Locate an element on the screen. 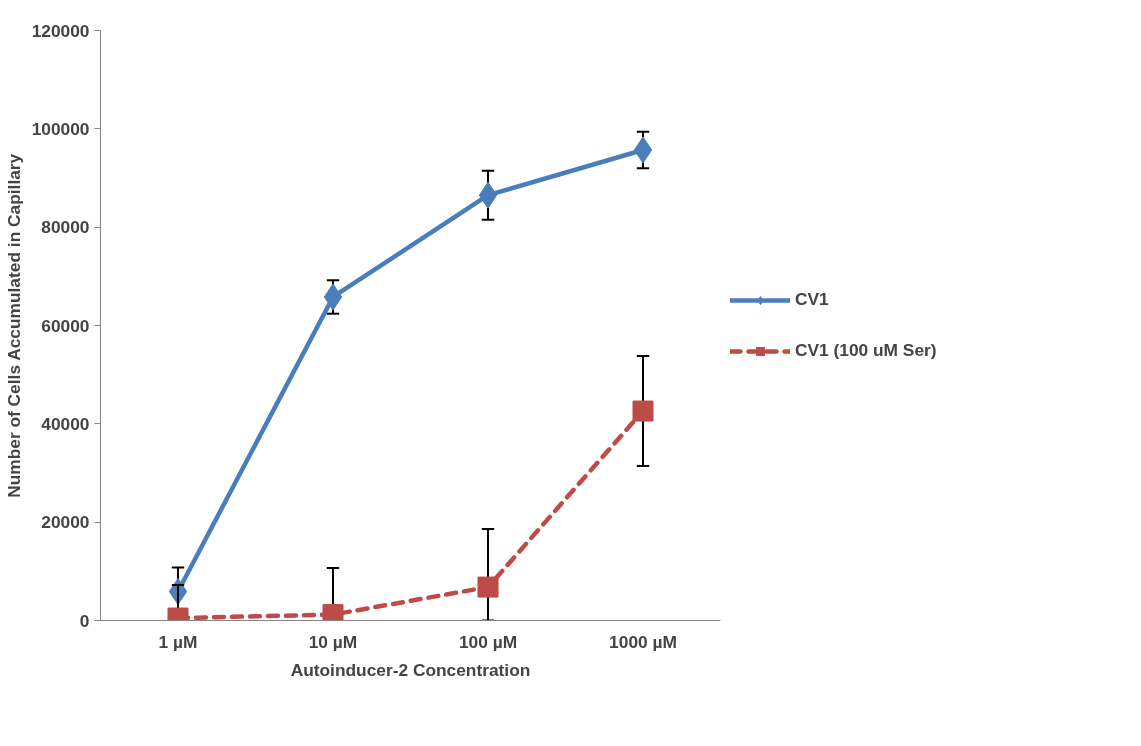 This screenshot has width=1141, height=746. legend-label: CV1 is located at coordinates (812, 299).